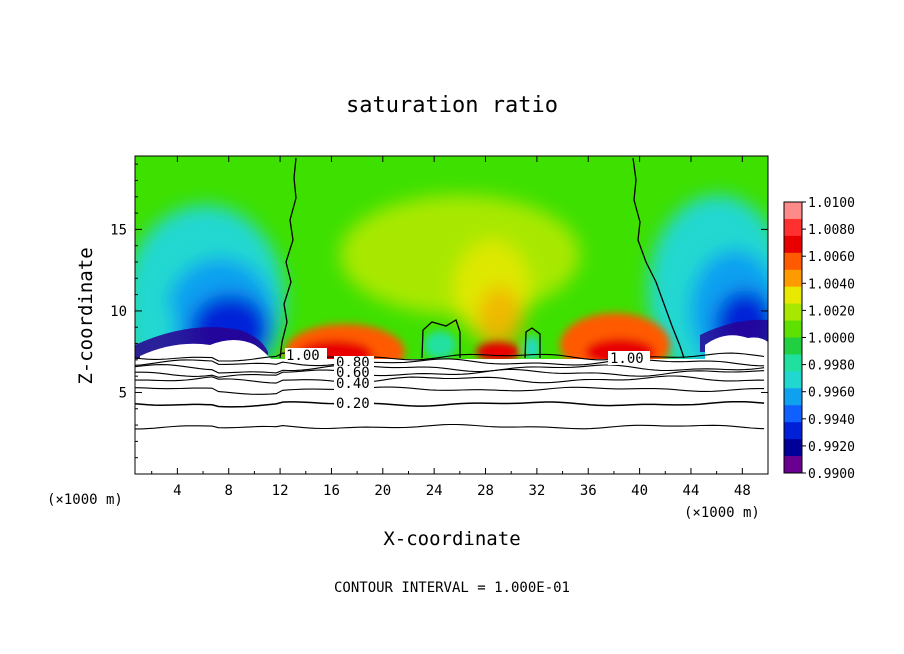 This screenshot has height=654, width=904. I want to click on contour-label-100-right: 1.00, so click(627, 359).